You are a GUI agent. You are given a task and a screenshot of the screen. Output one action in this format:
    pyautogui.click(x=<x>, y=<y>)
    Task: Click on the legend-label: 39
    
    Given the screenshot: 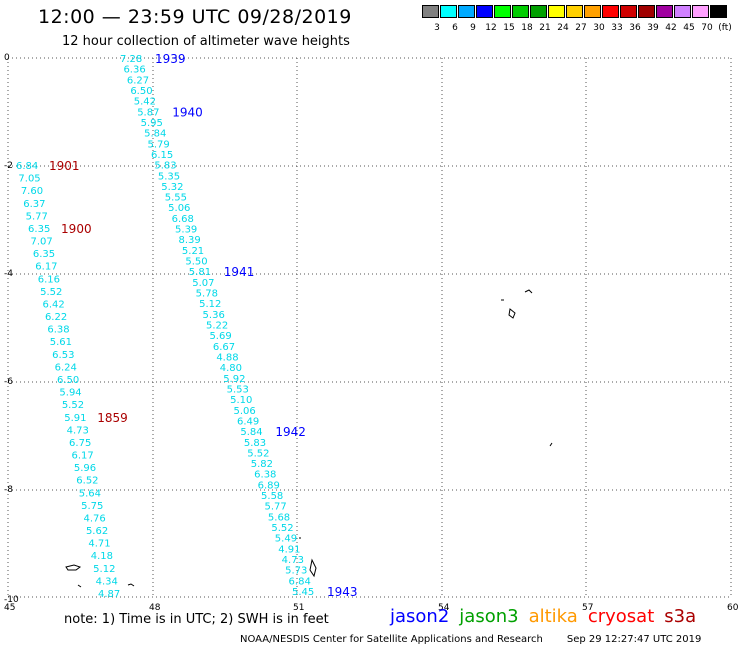 What is the action you would take?
    pyautogui.click(x=653, y=28)
    